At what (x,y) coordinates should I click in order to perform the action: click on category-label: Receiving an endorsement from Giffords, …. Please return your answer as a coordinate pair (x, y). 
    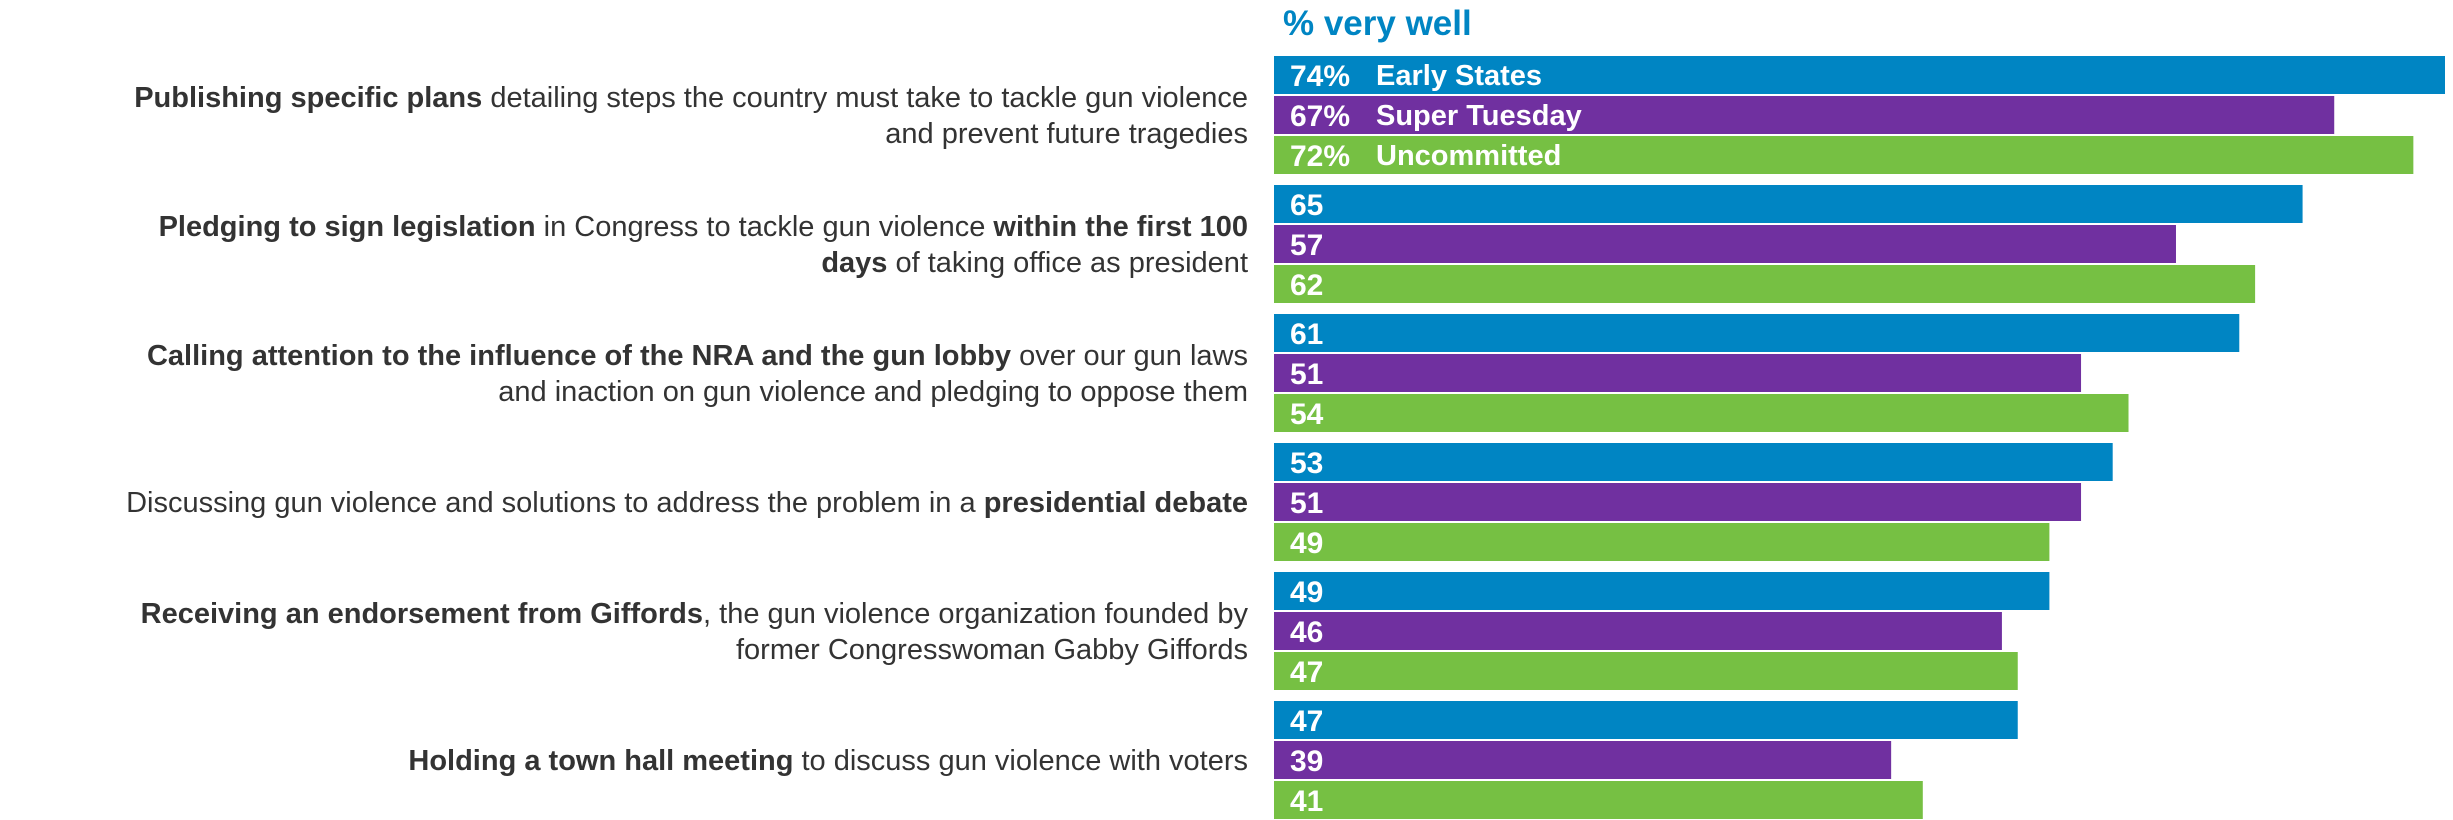
    Looking at the image, I should click on (695, 614).